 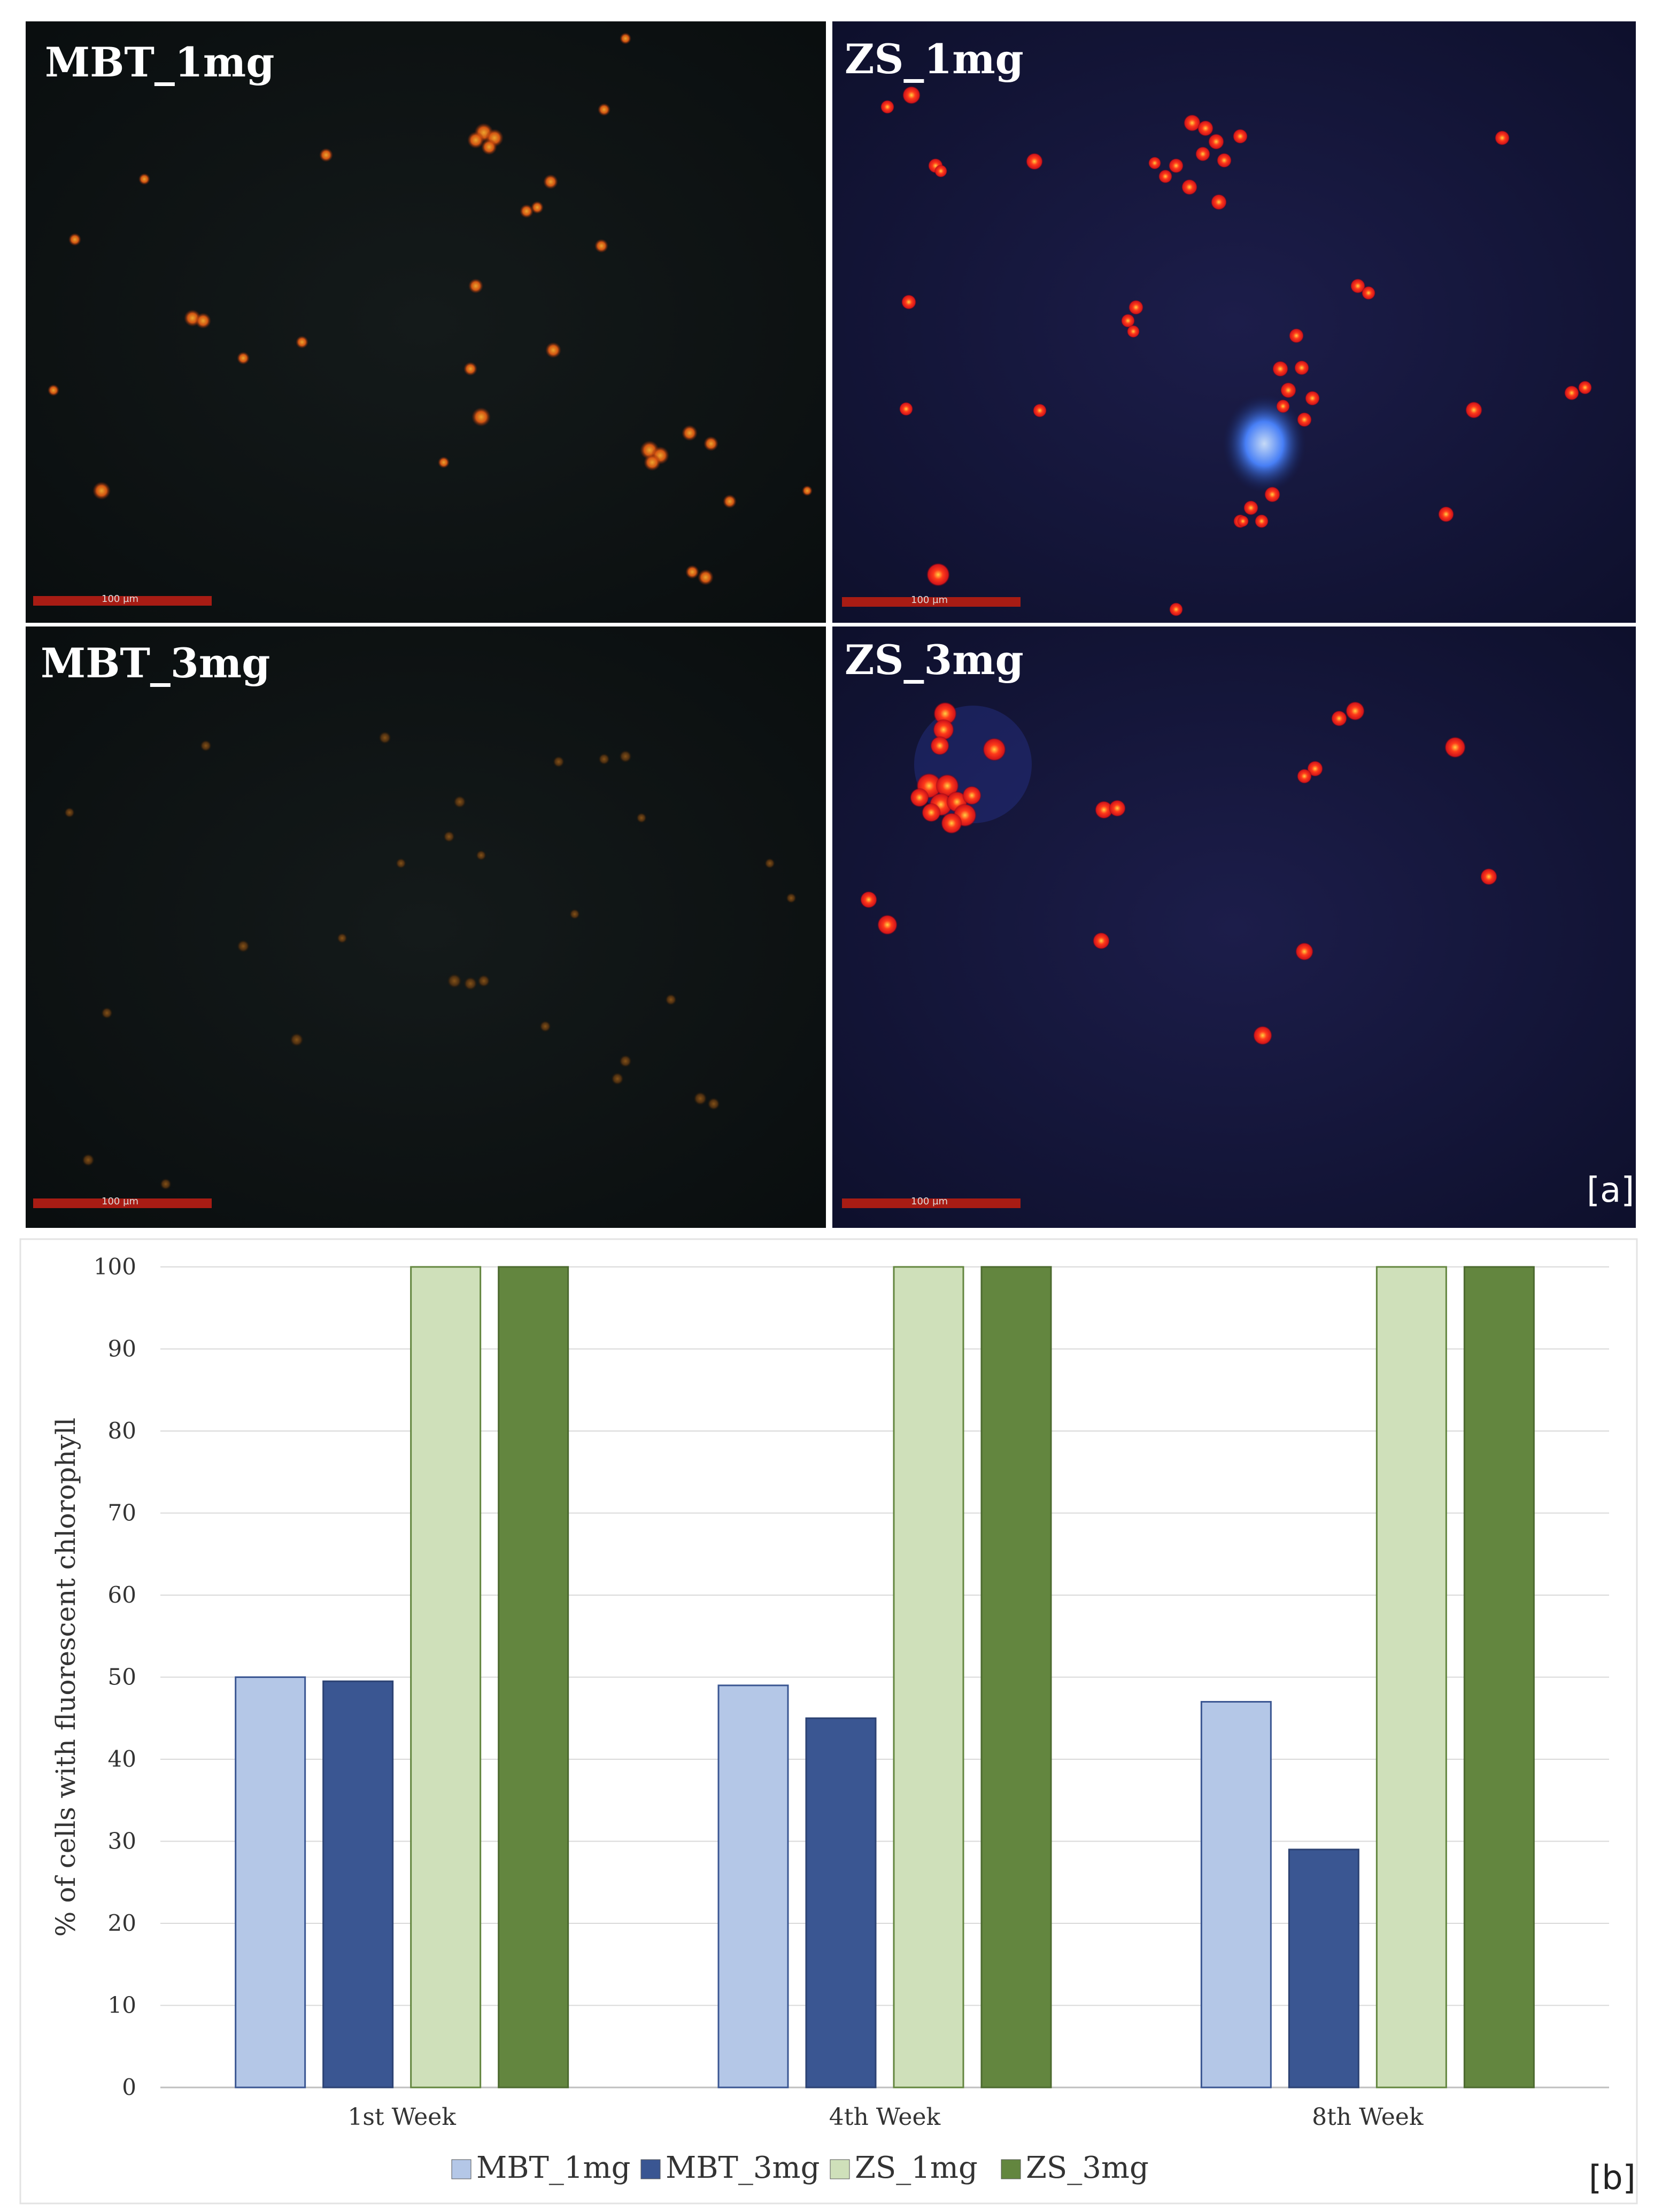 What do you see at coordinates (430, 309) in the screenshot?
I see `cells-mbt-1mg` at bounding box center [430, 309].